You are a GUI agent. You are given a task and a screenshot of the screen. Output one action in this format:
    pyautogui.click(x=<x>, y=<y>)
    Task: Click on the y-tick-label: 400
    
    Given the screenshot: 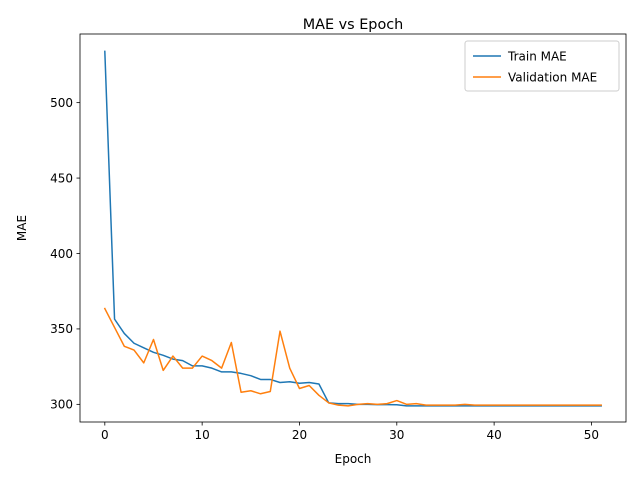 What is the action you would take?
    pyautogui.click(x=61, y=254)
    